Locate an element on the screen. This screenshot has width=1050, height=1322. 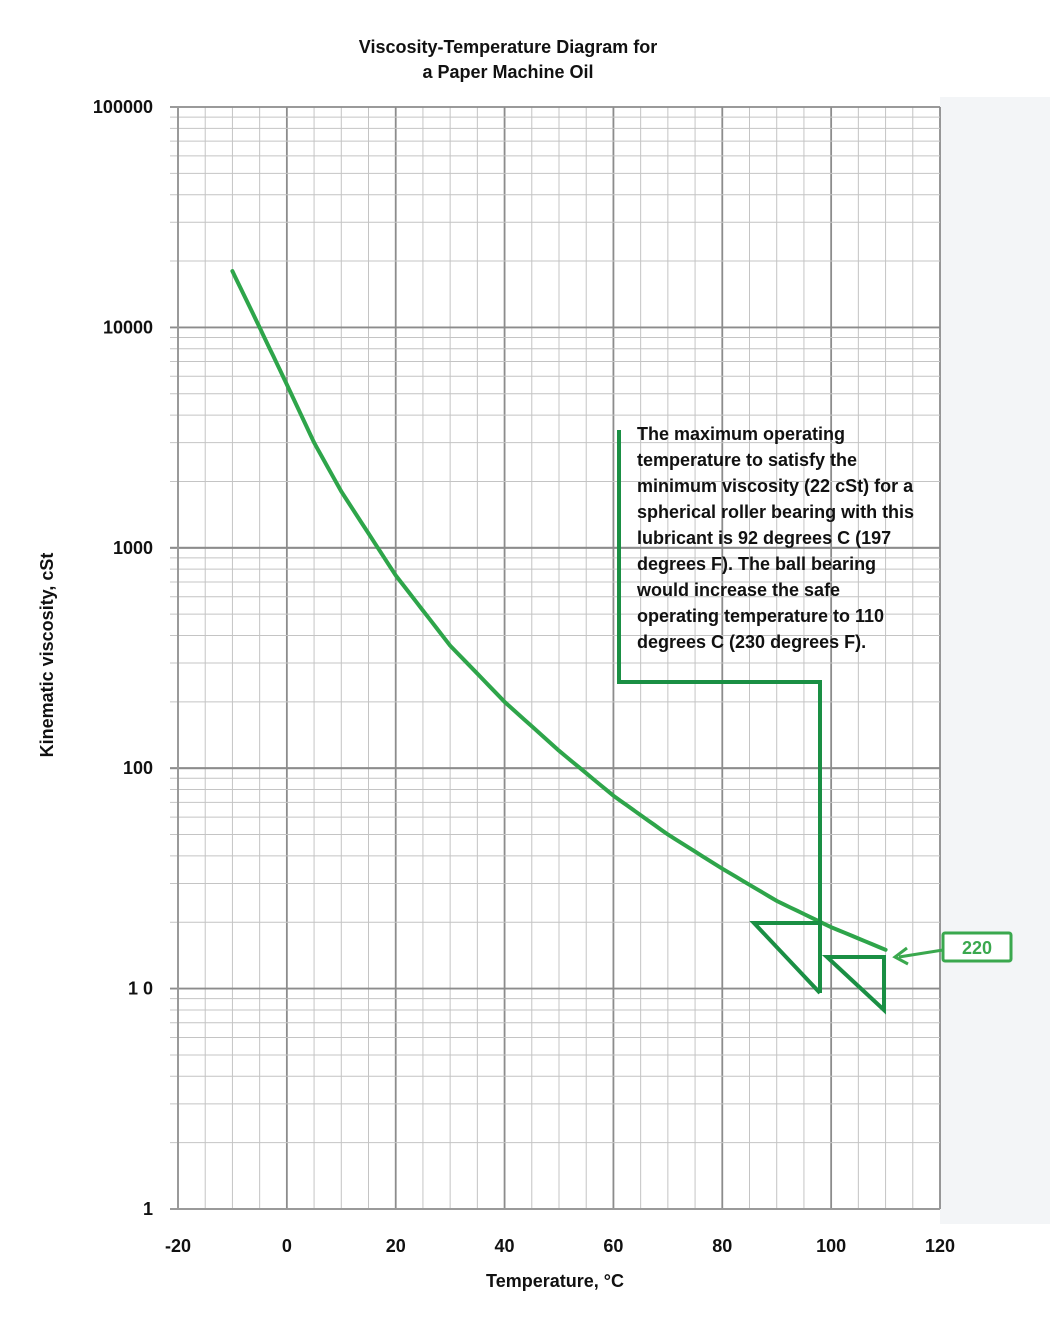
y-tick-label: 1000 is located at coordinates (133, 548).